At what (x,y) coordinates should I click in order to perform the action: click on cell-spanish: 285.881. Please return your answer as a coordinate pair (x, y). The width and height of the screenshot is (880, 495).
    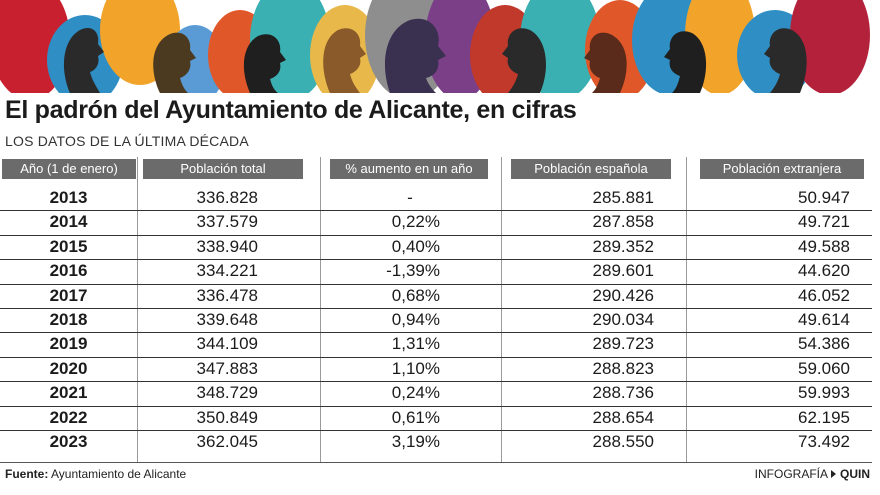
    Looking at the image, I should click on (623, 197).